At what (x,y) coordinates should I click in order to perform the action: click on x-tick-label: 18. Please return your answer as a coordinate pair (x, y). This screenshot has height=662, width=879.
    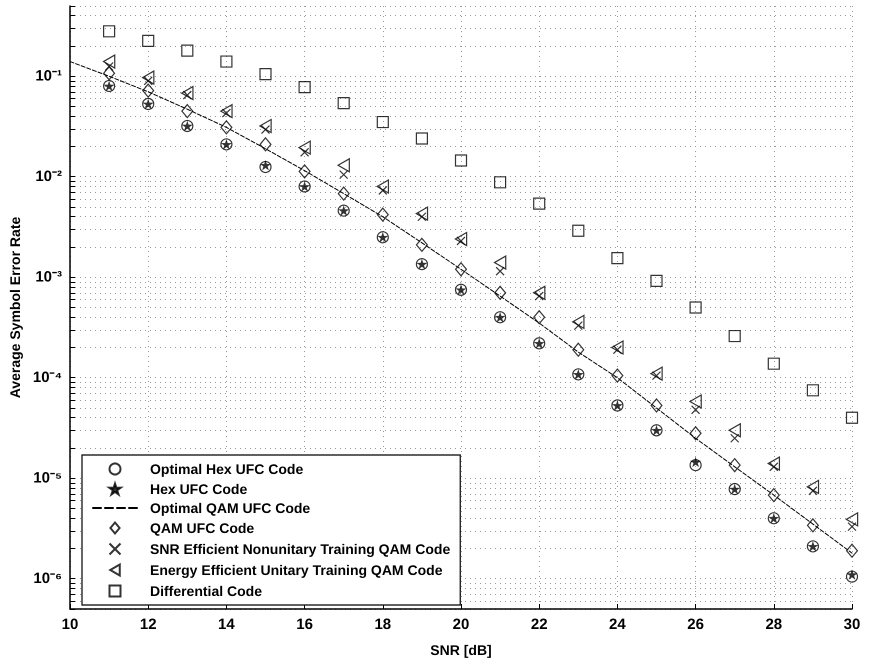
    Looking at the image, I should click on (383, 624).